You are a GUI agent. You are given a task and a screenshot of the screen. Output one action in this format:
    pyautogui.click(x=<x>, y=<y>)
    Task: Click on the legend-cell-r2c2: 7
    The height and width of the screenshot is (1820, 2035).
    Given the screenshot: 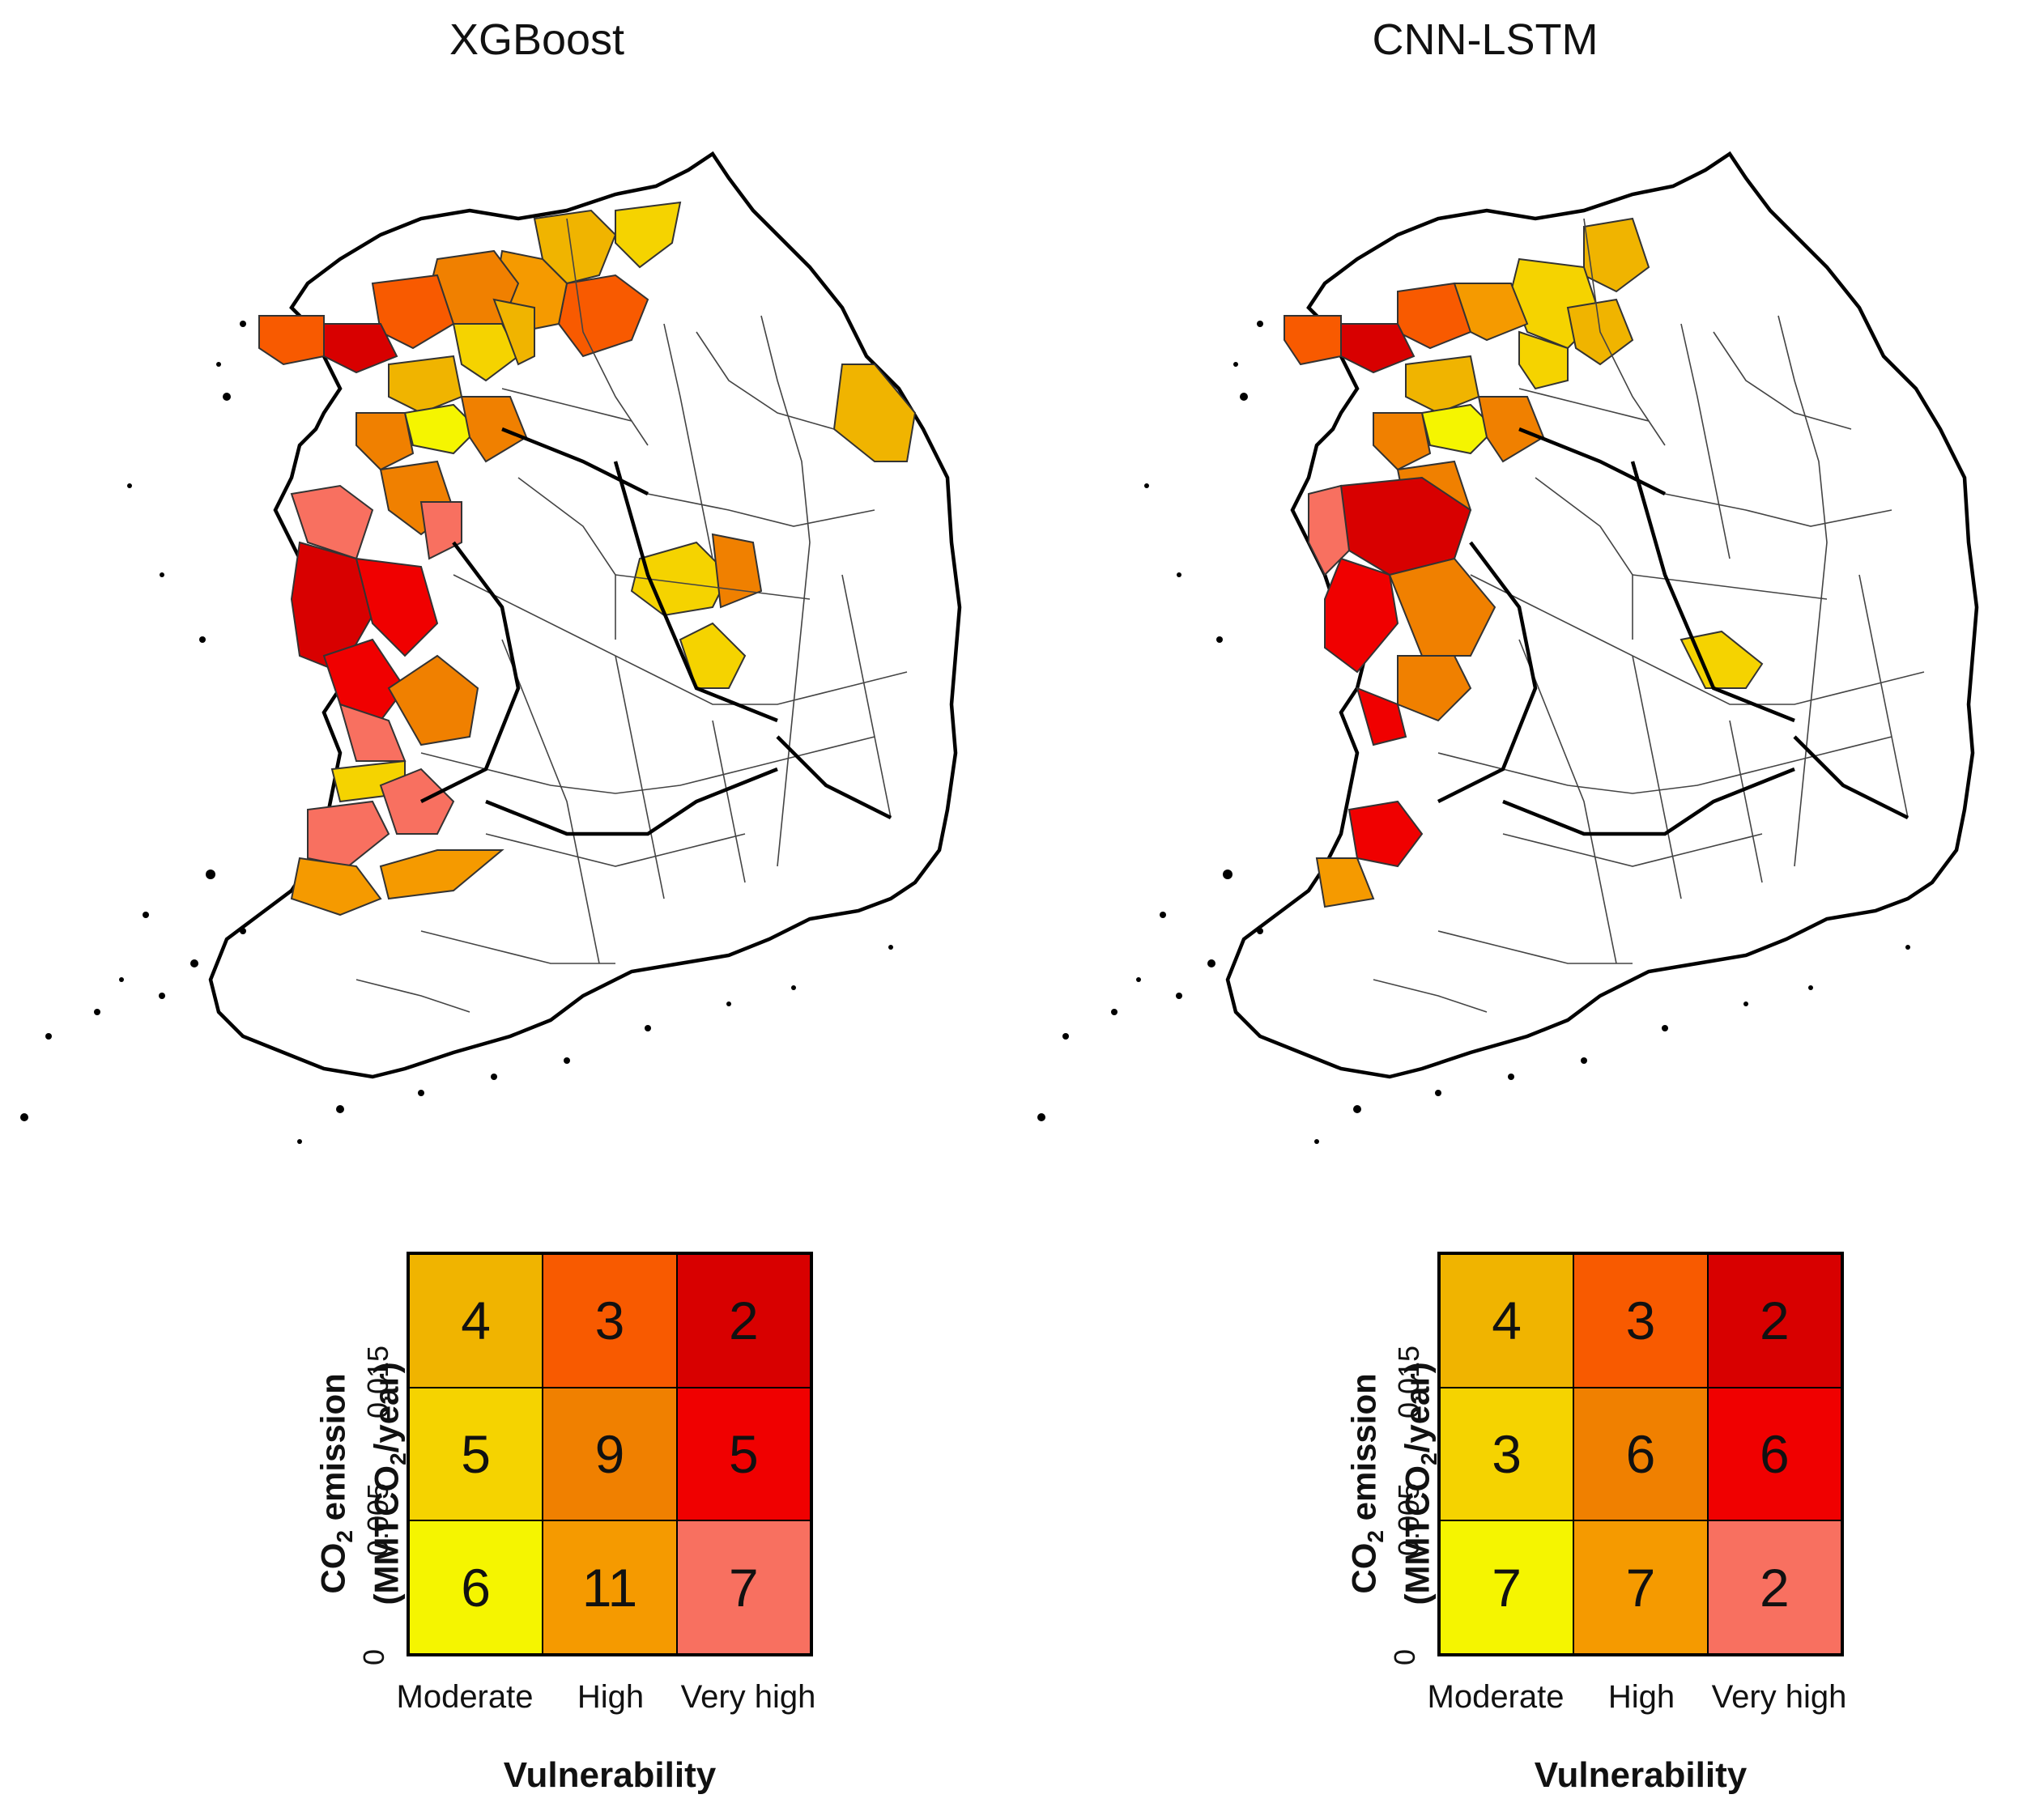 What is the action you would take?
    pyautogui.click(x=743, y=1587)
    